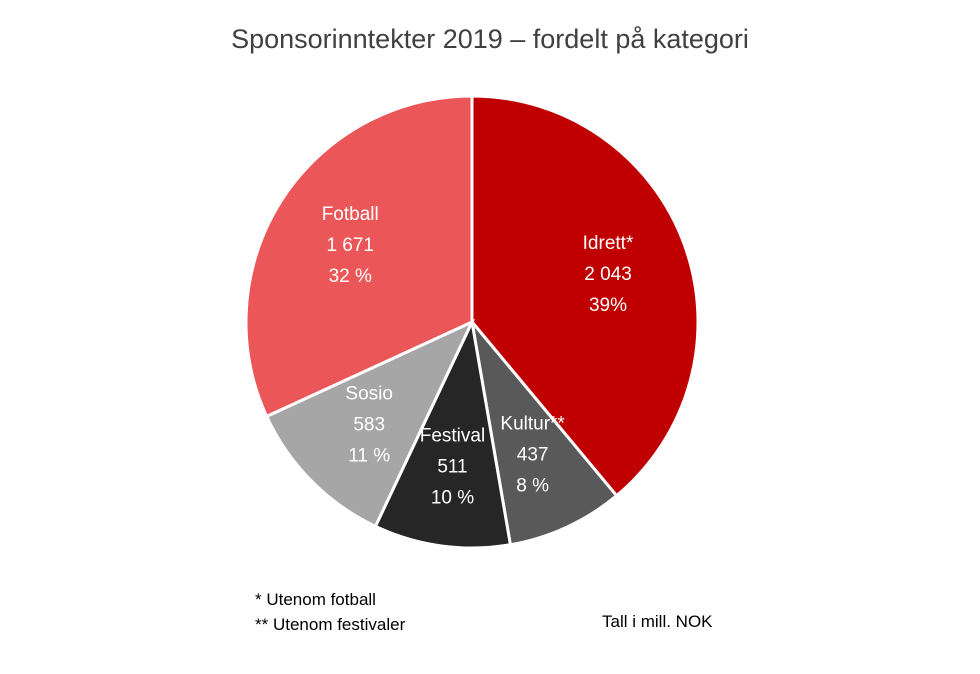 The width and height of the screenshot is (980, 674). What do you see at coordinates (369, 394) in the screenshot?
I see `slice-label-sosio: Sosio` at bounding box center [369, 394].